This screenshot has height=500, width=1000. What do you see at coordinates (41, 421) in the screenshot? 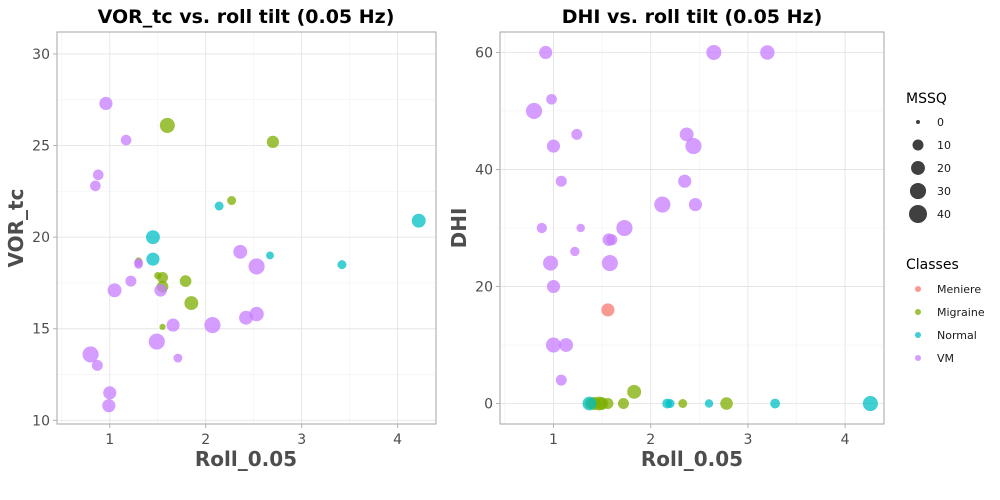
I see `y-tick-label: 10` at bounding box center [41, 421].